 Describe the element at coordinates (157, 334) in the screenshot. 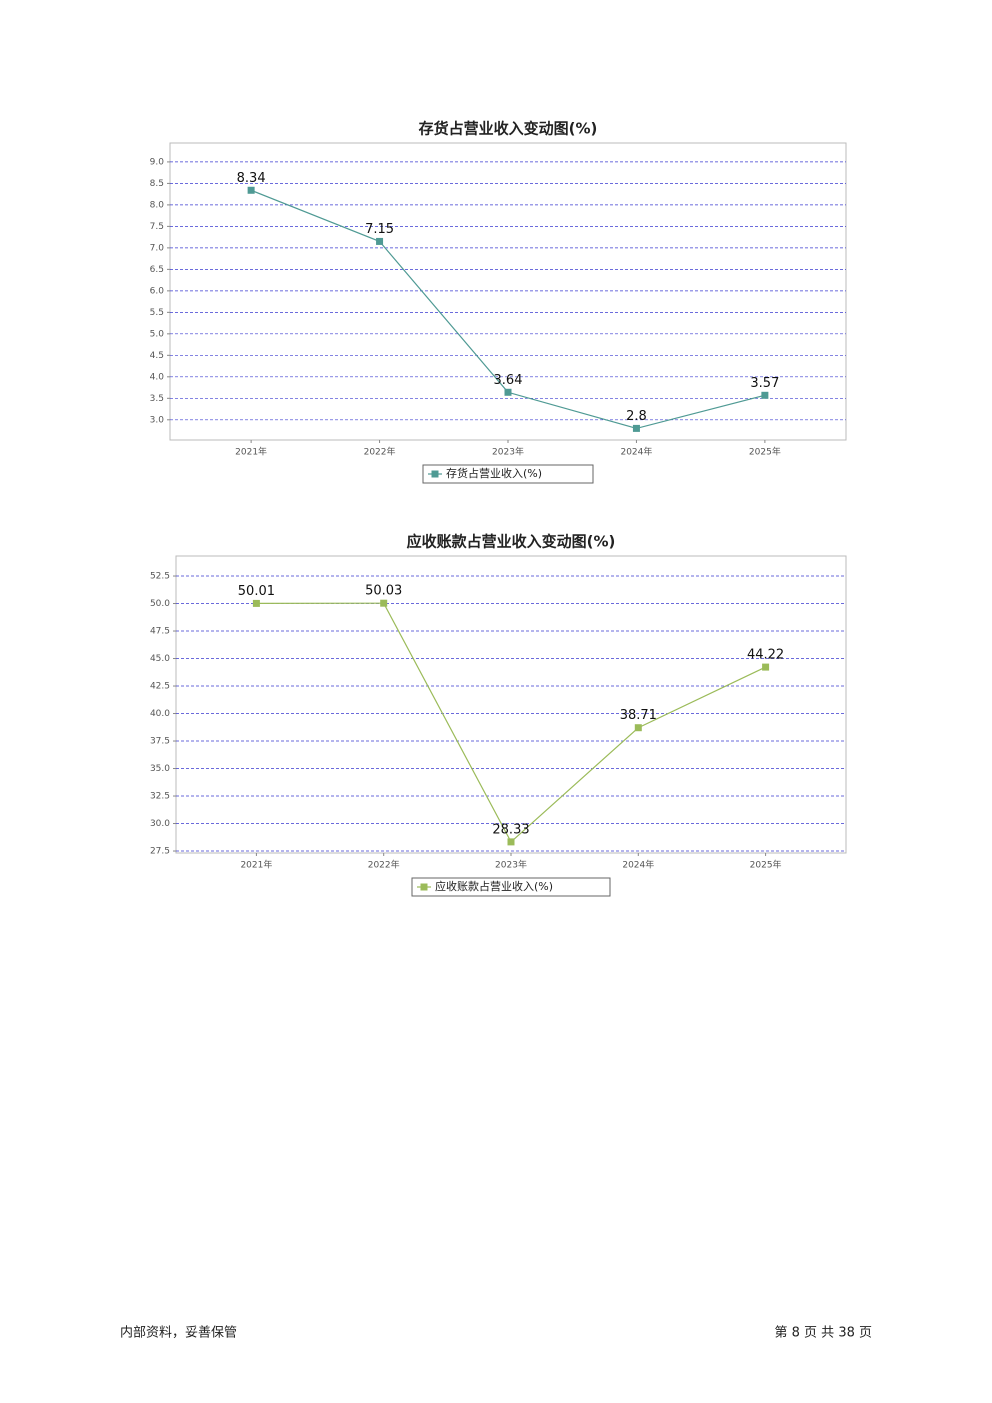

I see `y-tick-label: 5.0` at that location.